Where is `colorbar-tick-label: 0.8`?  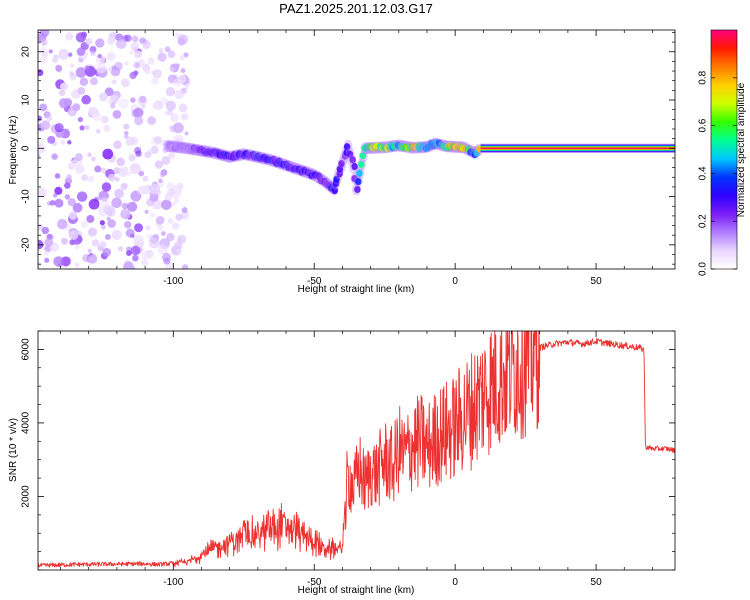 colorbar-tick-label: 0.8 is located at coordinates (703, 77).